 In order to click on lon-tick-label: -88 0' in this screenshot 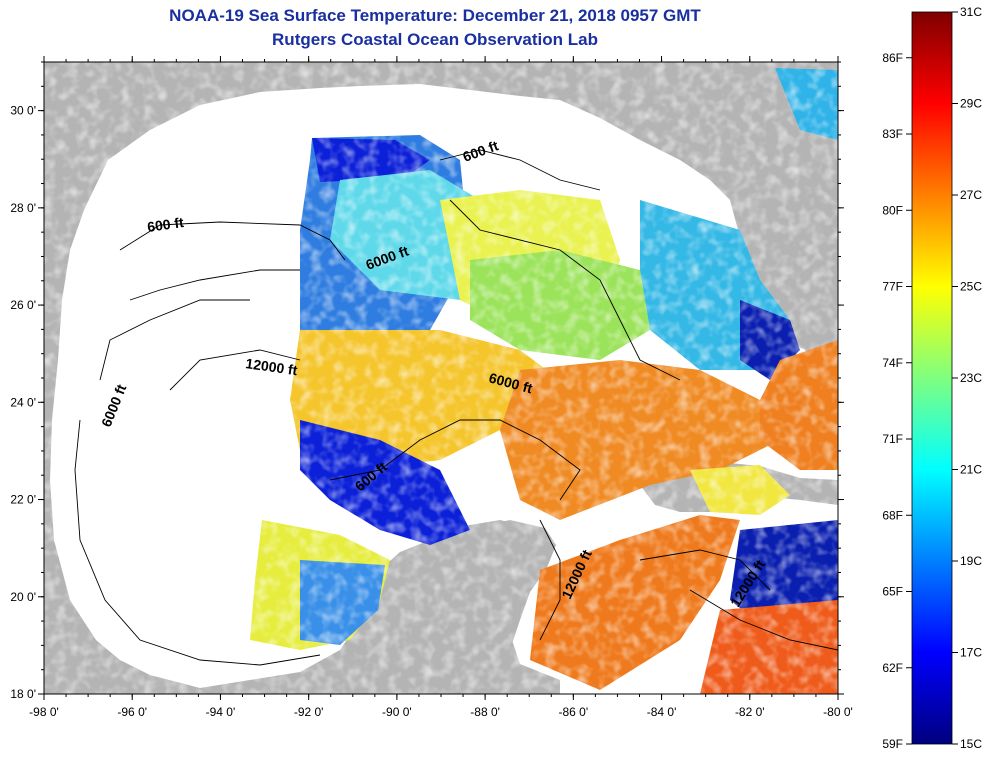, I will do `click(485, 712)`.